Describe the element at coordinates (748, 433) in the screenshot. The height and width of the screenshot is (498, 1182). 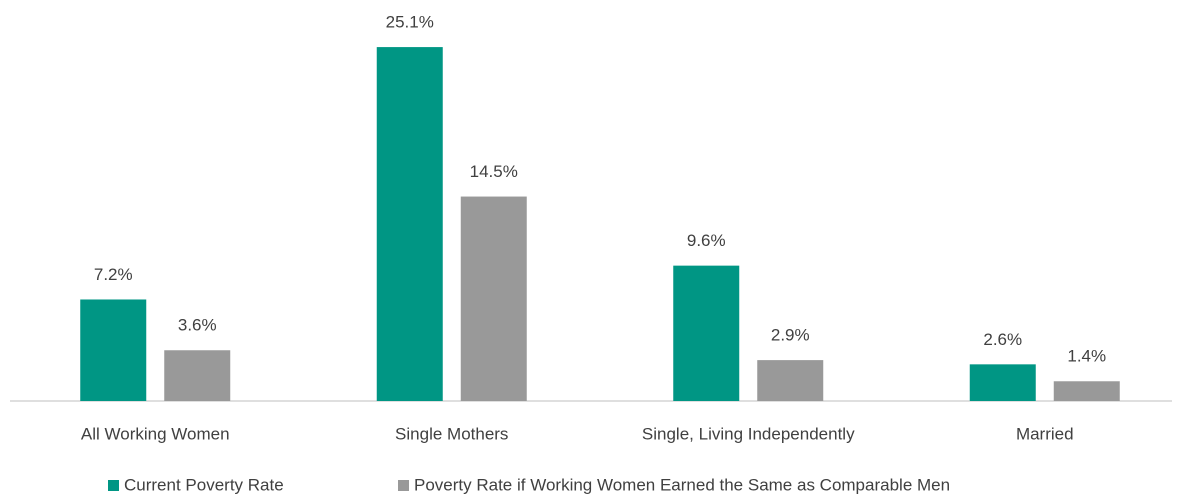
I see `x-tick-label: Single, Living Independently` at that location.